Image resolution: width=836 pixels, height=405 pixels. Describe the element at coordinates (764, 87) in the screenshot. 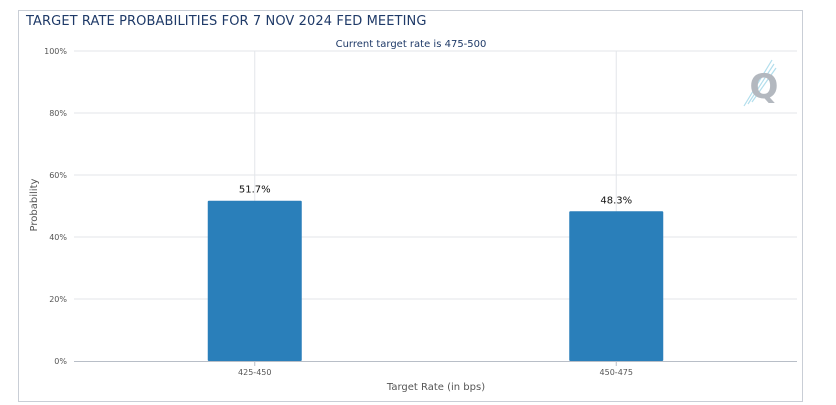

I see `svg-text: Q` at that location.